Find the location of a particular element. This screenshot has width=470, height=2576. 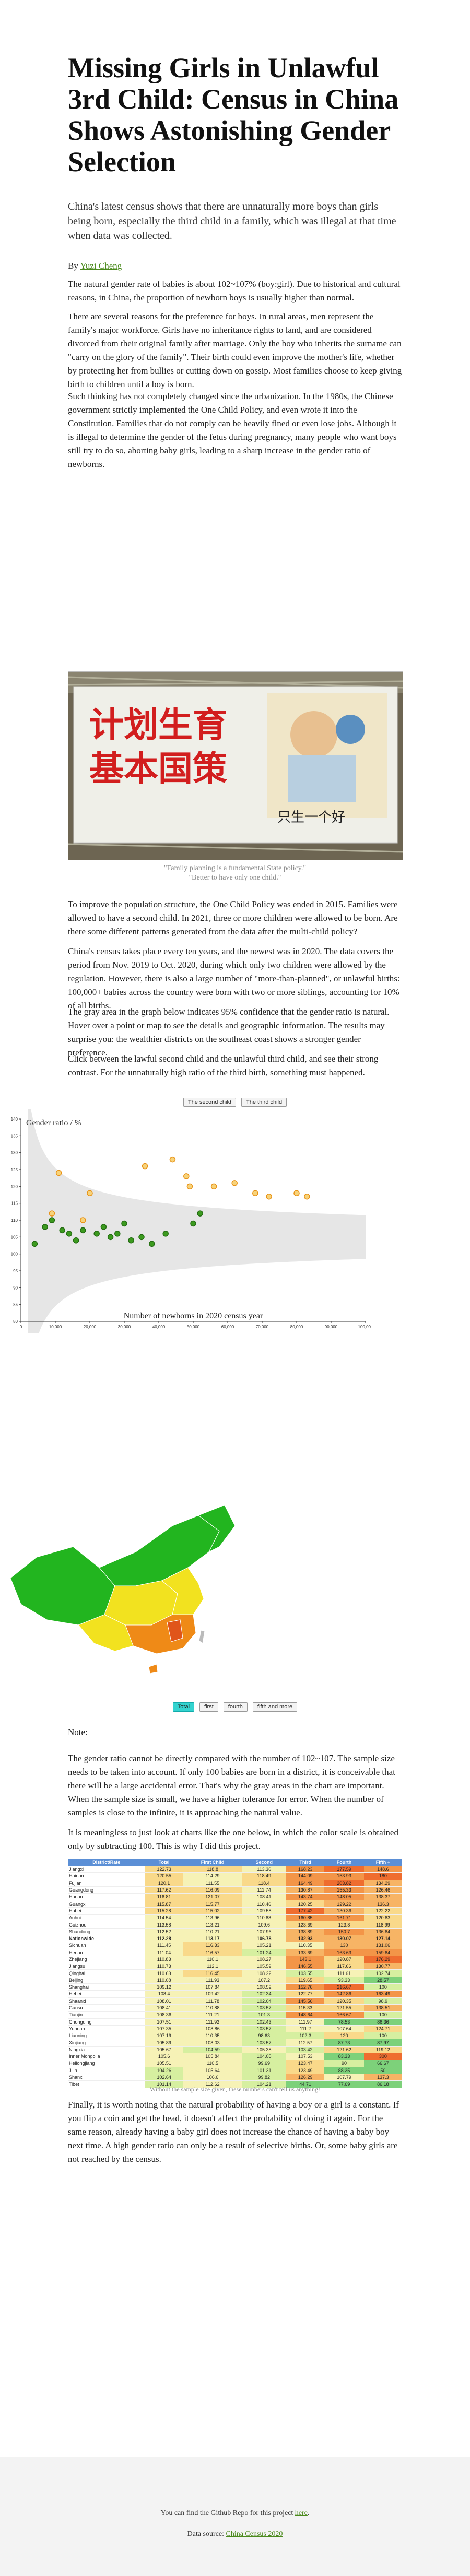

census-source-link: China Census 2020 is located at coordinates (255, 2534).